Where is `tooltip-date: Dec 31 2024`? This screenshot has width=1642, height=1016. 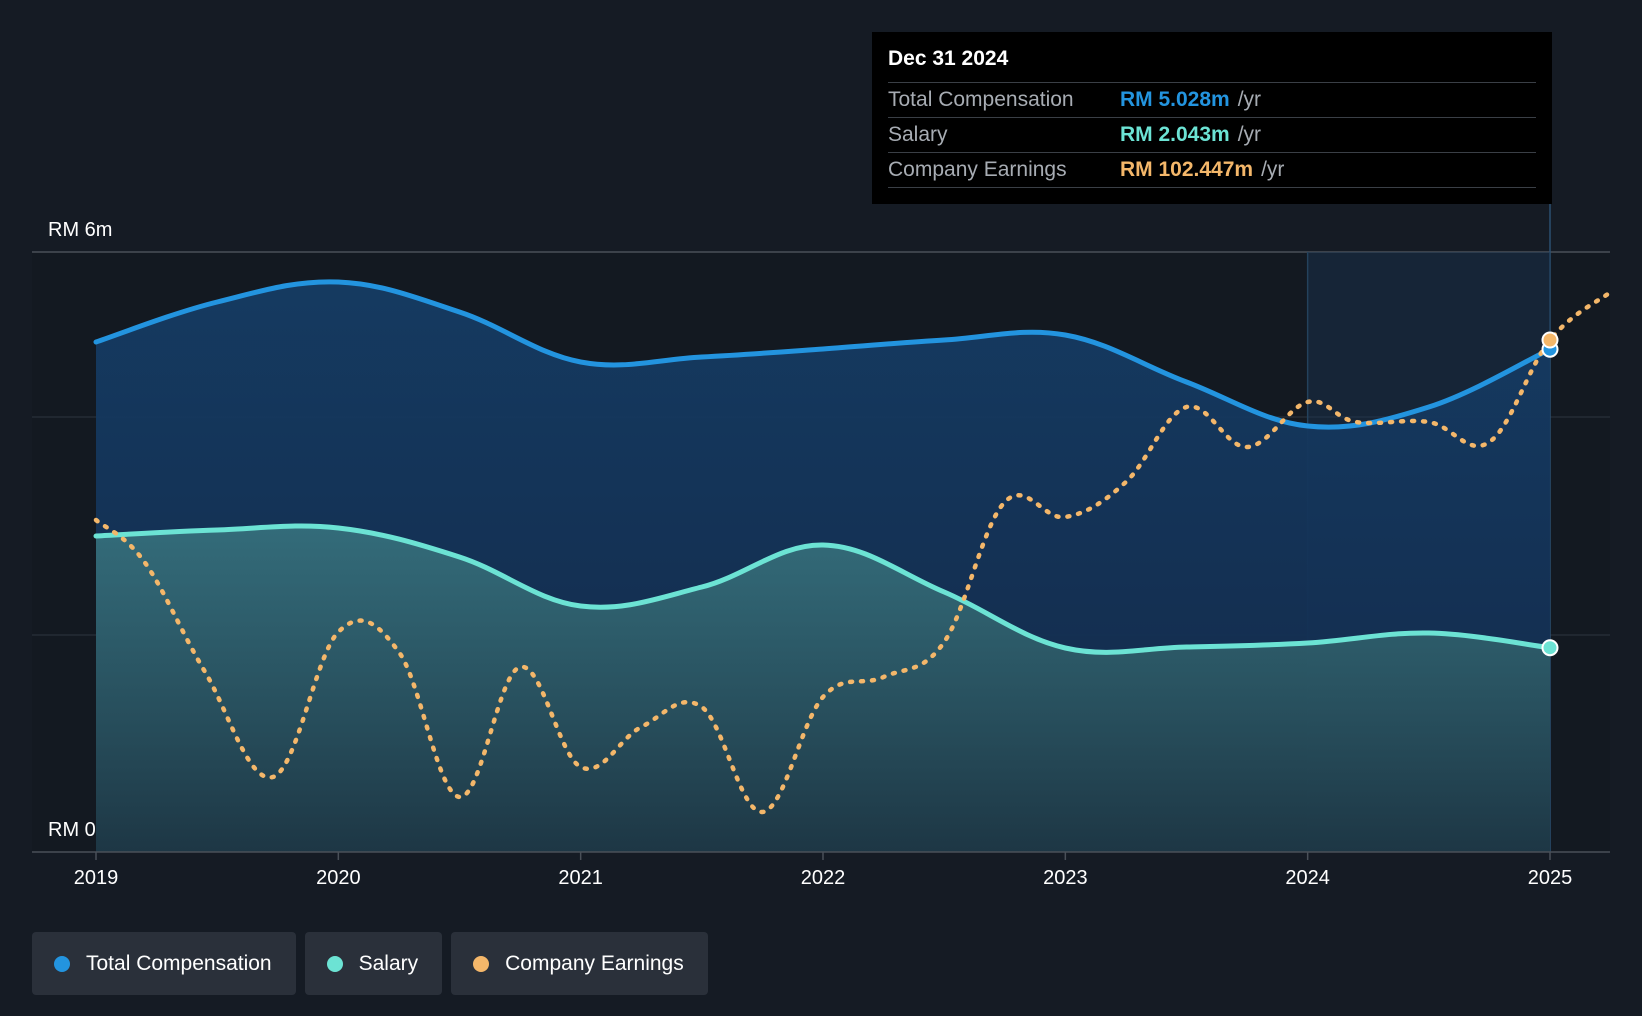
tooltip-date: Dec 31 2024 is located at coordinates (1212, 64).